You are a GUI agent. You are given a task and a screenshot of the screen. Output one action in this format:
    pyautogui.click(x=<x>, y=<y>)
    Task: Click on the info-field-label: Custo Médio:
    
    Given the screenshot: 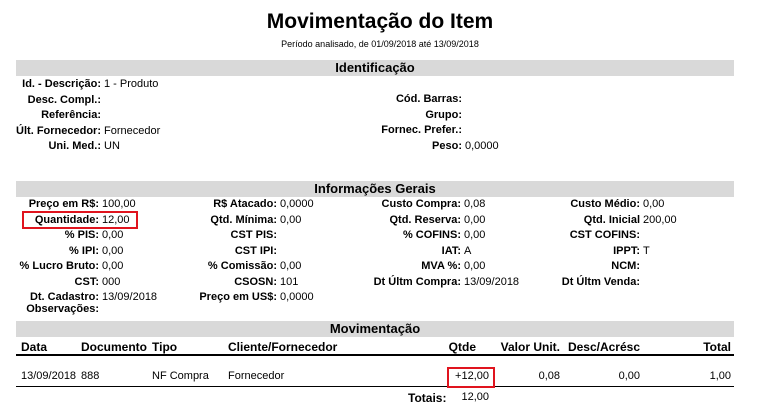 What is the action you would take?
    pyautogui.click(x=605, y=204)
    